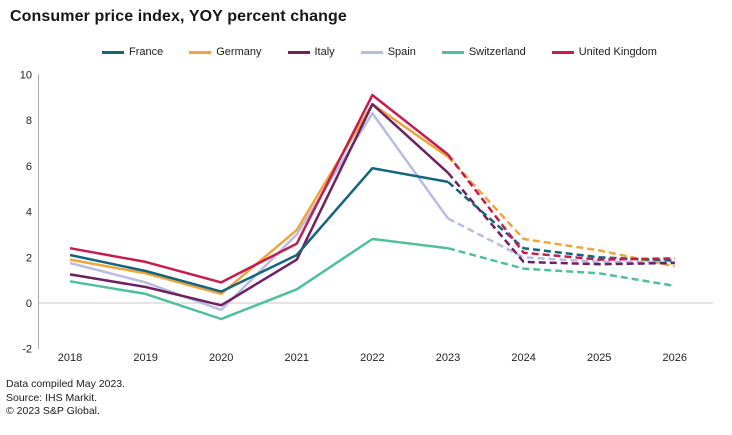 The height and width of the screenshot is (435, 732). Describe the element at coordinates (29, 121) in the screenshot. I see `y-tick-label: 8` at that location.